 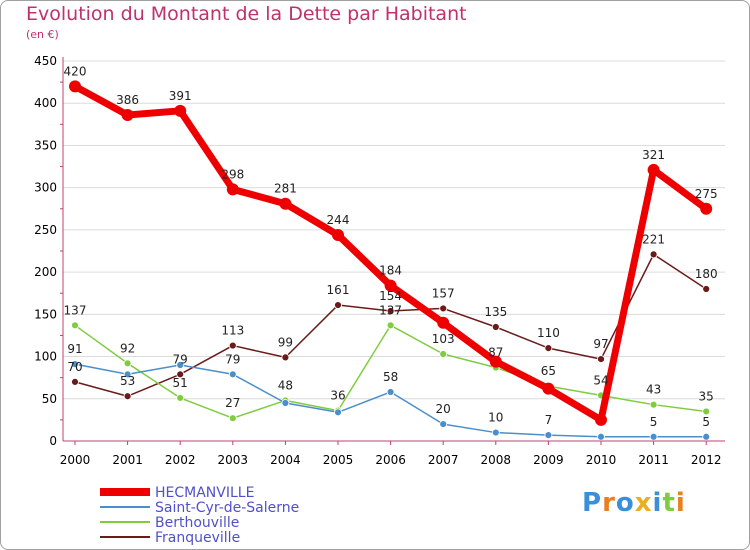 What do you see at coordinates (706, 194) in the screenshot?
I see `data-label: 275` at bounding box center [706, 194].